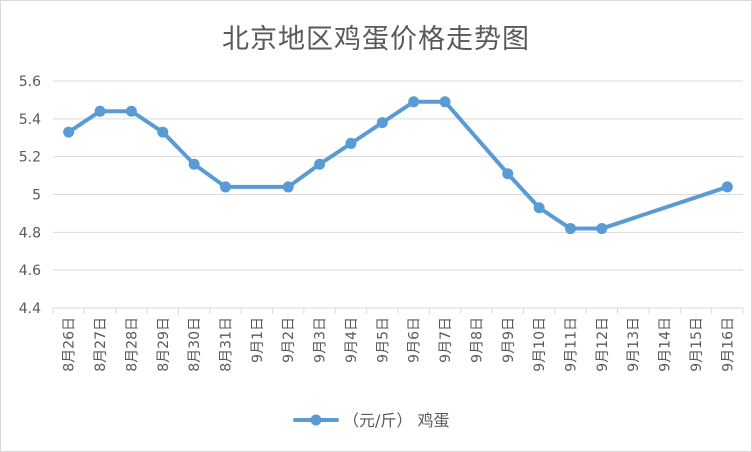 This screenshot has width=752, height=452. I want to click on x-tick-label: 9月3日, so click(321, 340).